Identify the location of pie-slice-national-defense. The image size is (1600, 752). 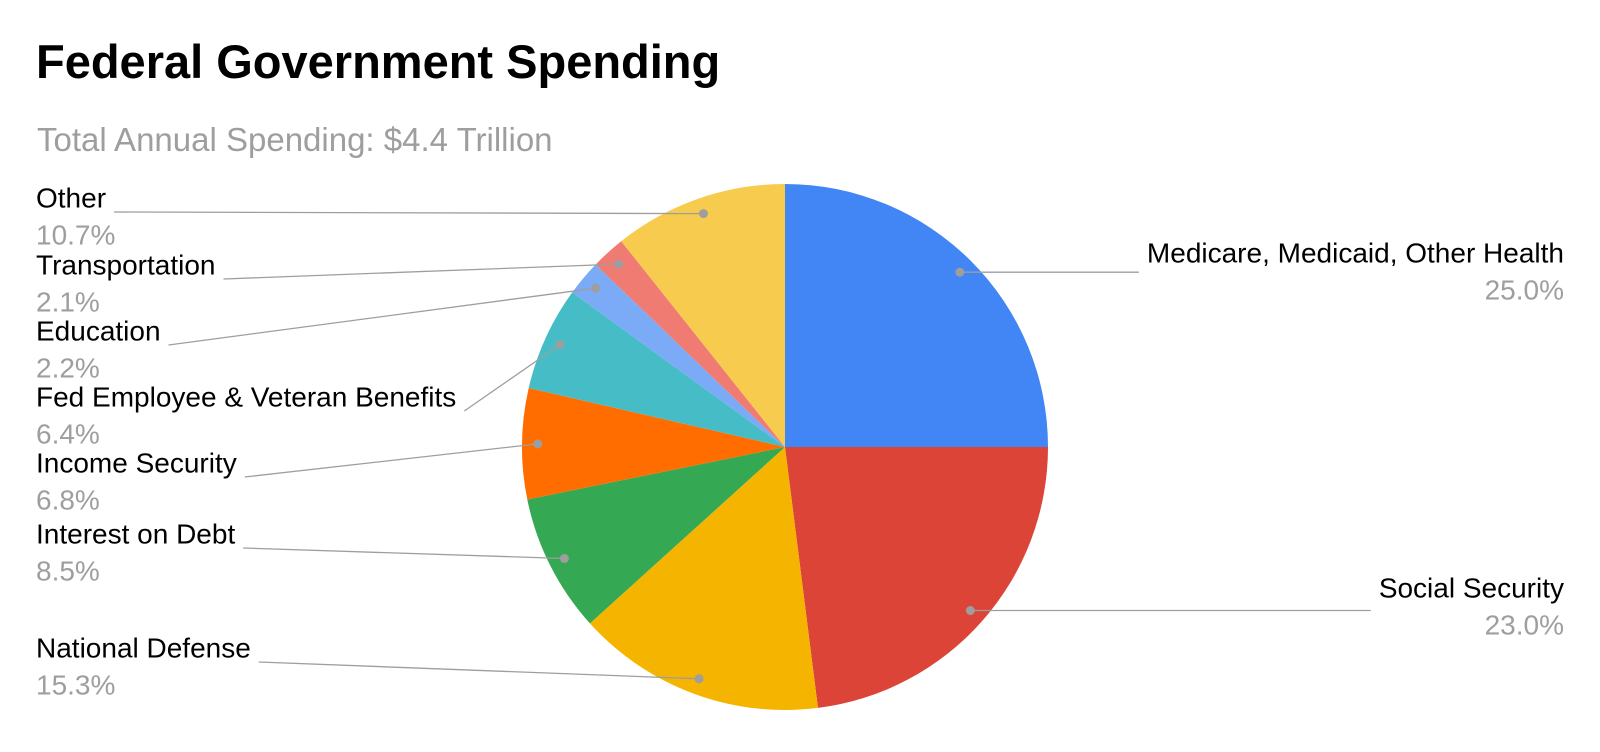
(703, 579).